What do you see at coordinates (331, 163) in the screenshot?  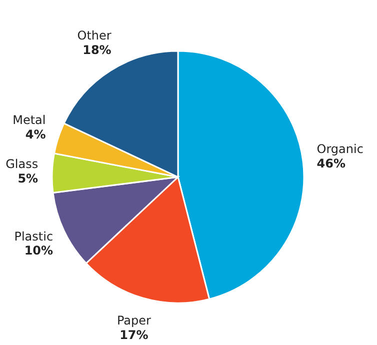 I see `data-label: 46%` at bounding box center [331, 163].